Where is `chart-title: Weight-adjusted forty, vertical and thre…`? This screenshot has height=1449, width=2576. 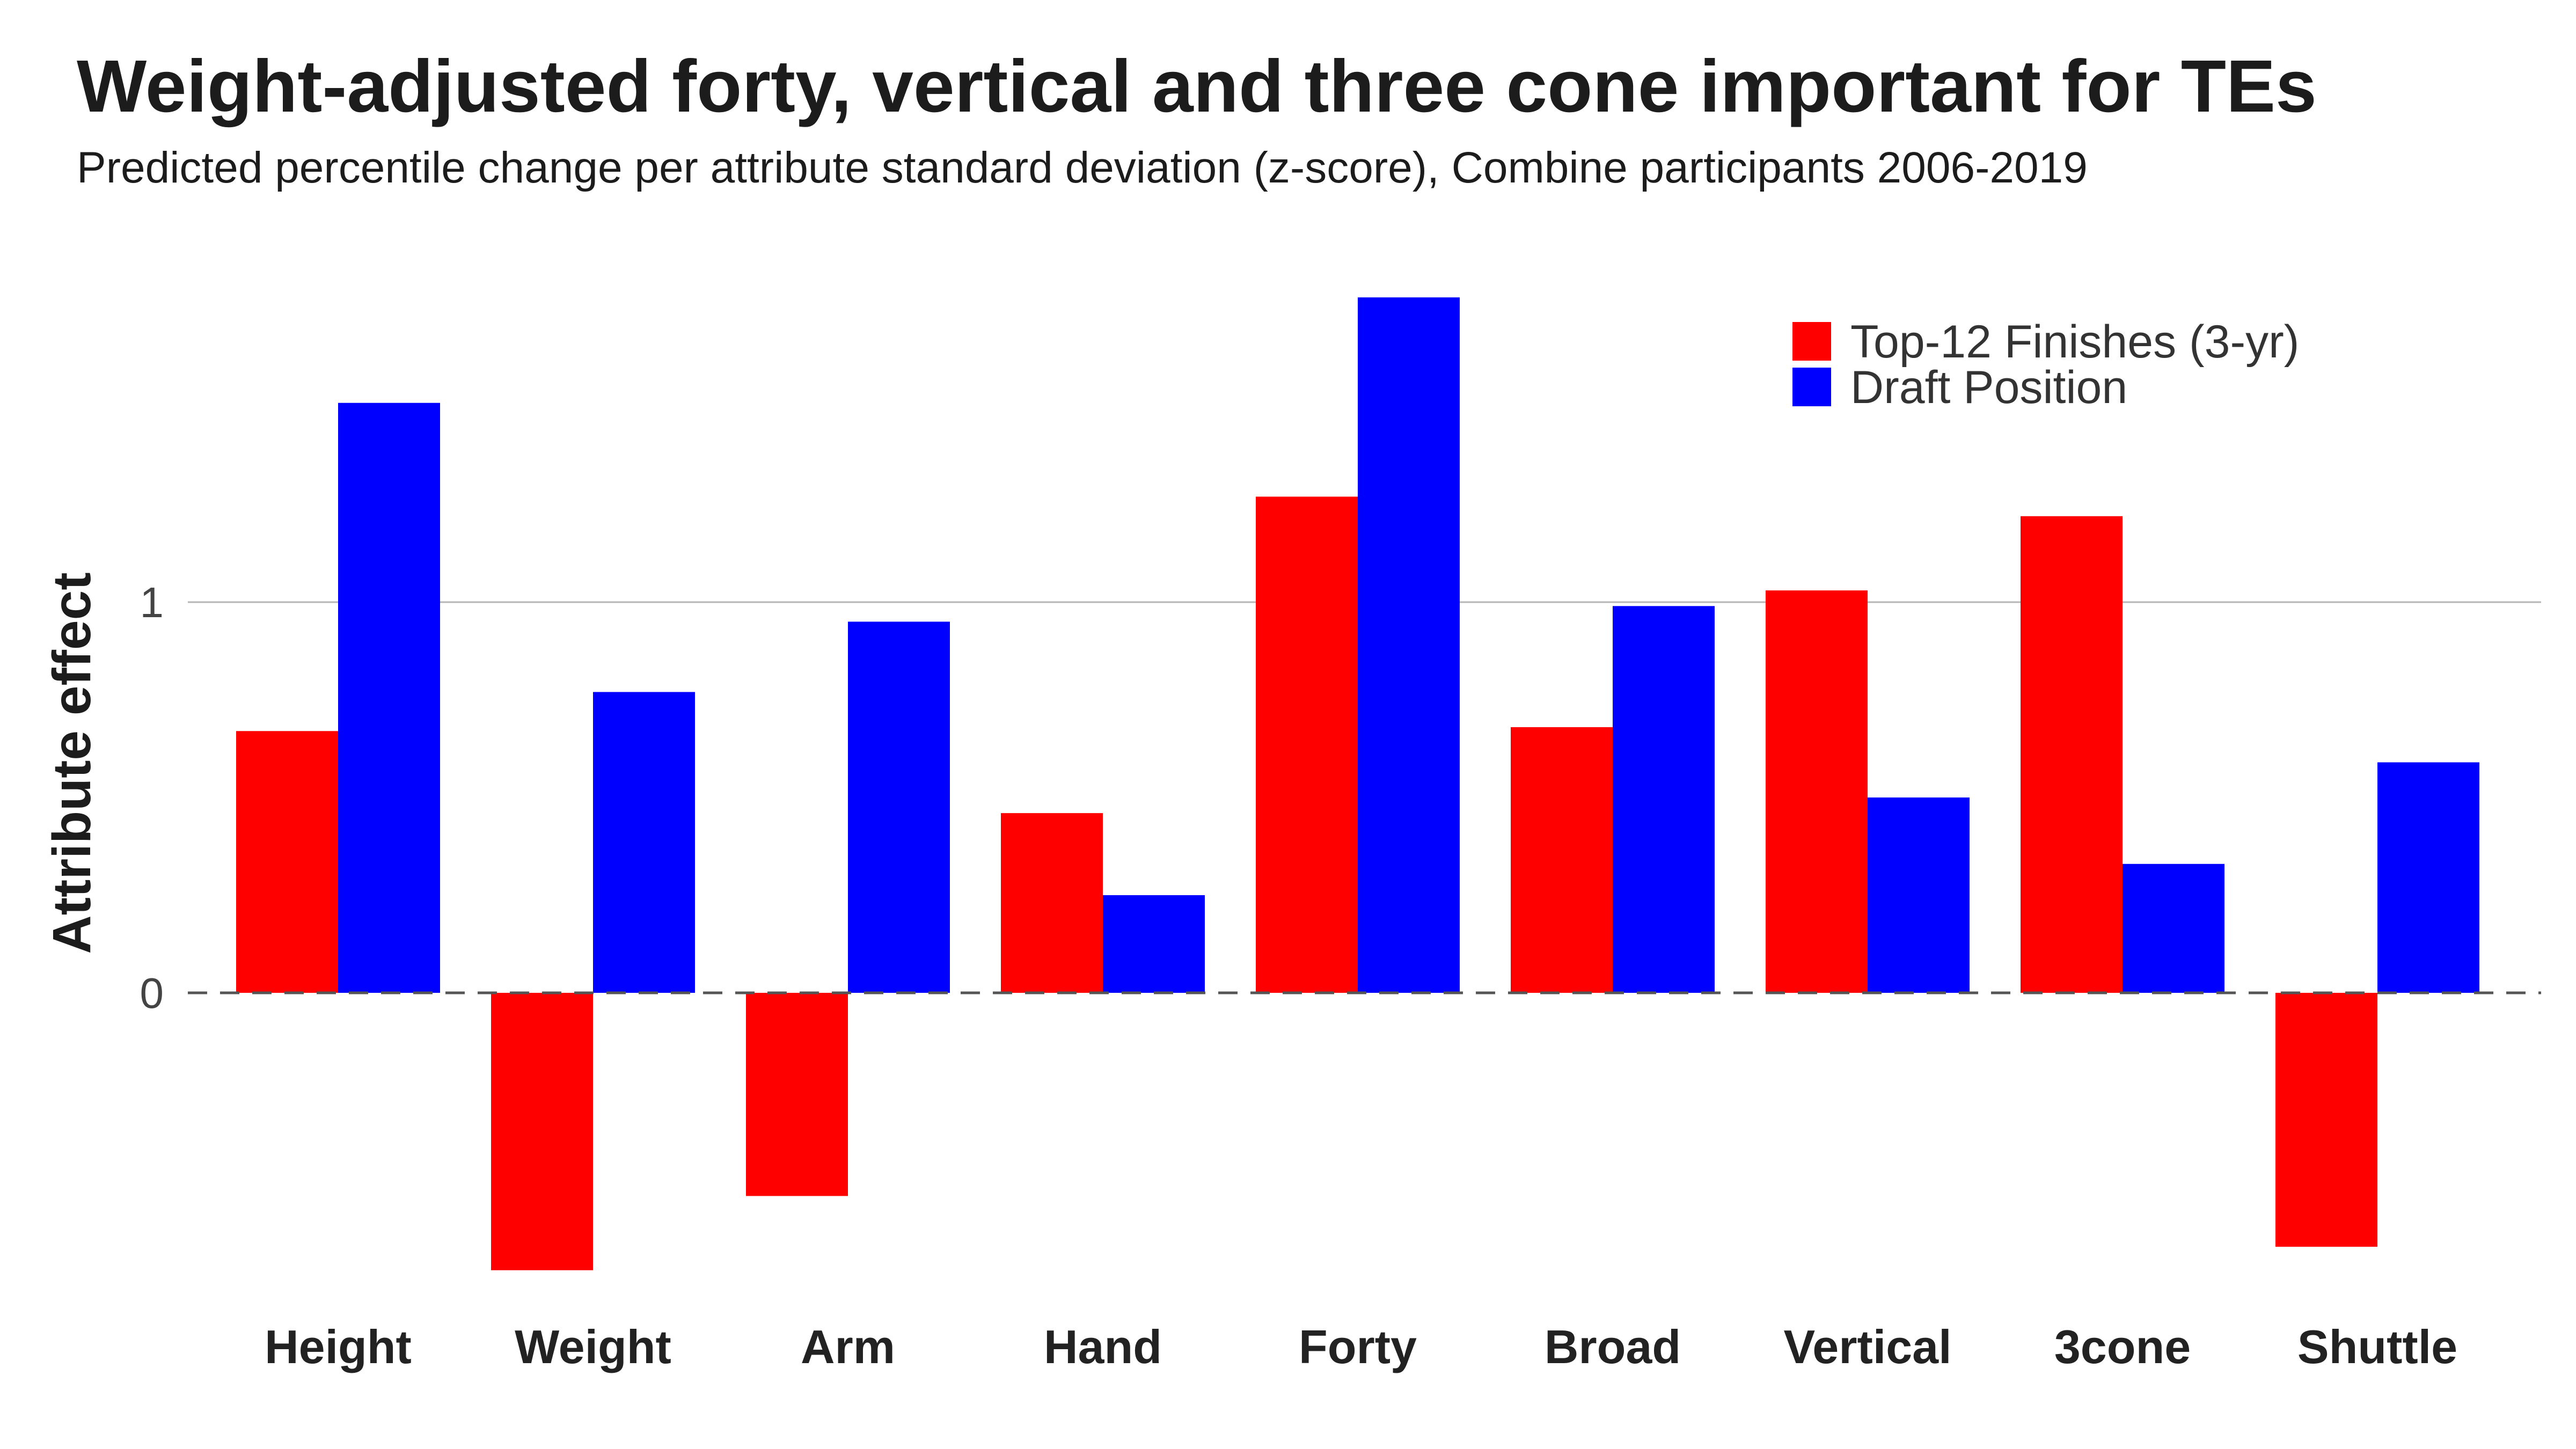 chart-title: Weight-adjusted forty, vertical and thre… is located at coordinates (1197, 86).